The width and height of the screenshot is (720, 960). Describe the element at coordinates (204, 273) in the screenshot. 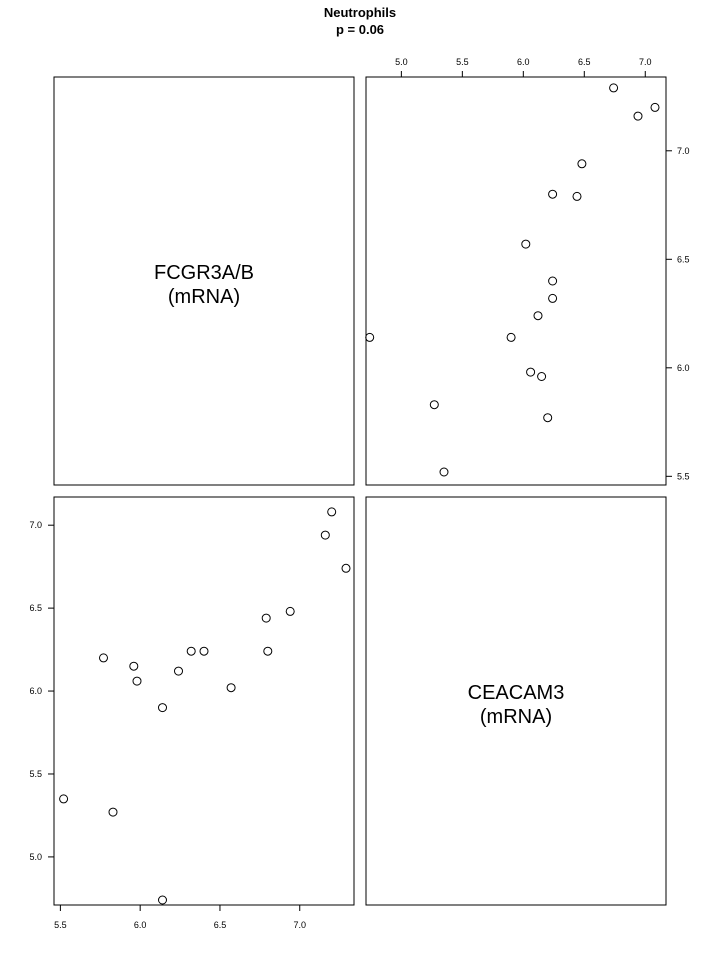

I see `fcgr3ab-variable-name: FCGR3A/B` at that location.